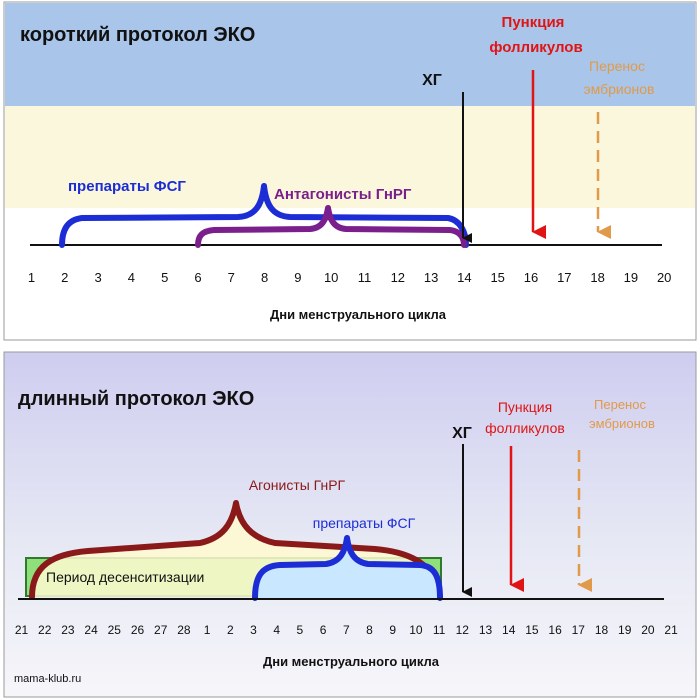  Describe the element at coordinates (136, 399) in the screenshot. I see `long-protocol-title: длинный протокол ЭКО` at that location.